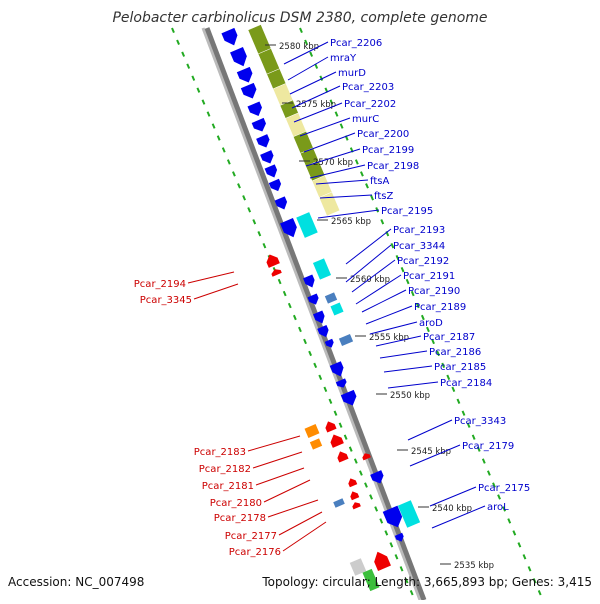 This screenshot has width=600, height=604. What do you see at coordinates (466, 383) in the screenshot?
I see `forward-gene-label: Pcar_2184` at bounding box center [466, 383].